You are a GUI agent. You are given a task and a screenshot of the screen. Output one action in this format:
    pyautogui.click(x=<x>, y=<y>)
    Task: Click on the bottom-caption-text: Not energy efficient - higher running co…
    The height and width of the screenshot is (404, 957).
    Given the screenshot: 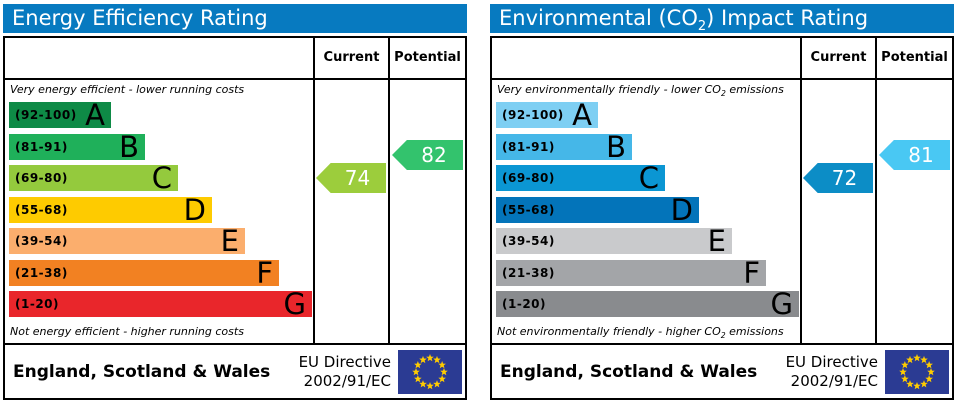 What is the action you would take?
    pyautogui.click(x=127, y=331)
    